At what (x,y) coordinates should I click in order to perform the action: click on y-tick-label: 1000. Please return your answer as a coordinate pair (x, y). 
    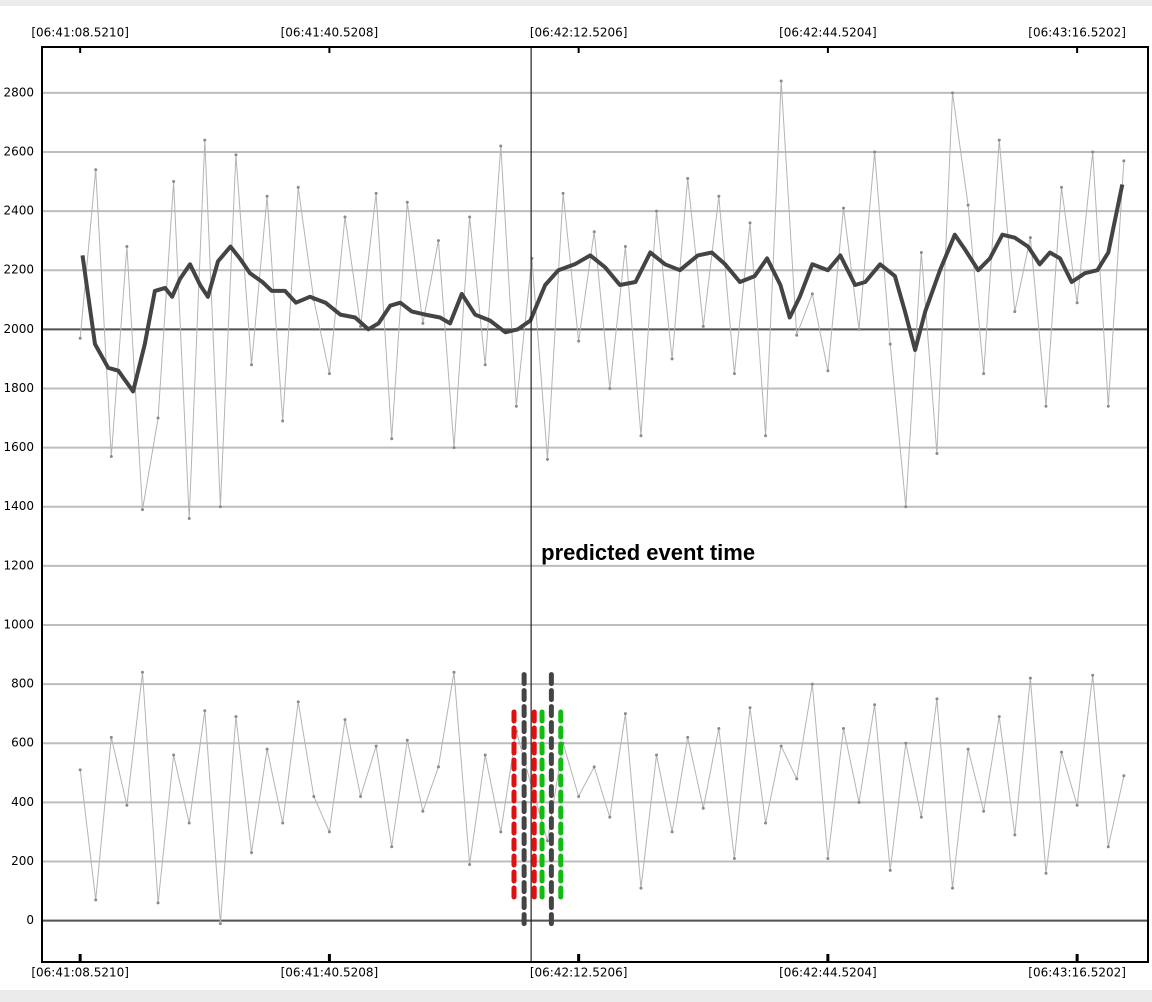
    Looking at the image, I should click on (18, 624).